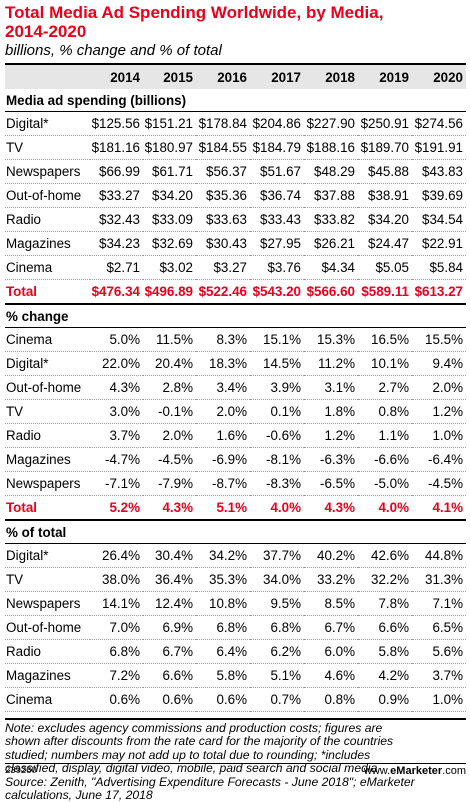 The width and height of the screenshot is (470, 802). Describe the element at coordinates (277, 219) in the screenshot. I see `table-cell: $33.43` at that location.